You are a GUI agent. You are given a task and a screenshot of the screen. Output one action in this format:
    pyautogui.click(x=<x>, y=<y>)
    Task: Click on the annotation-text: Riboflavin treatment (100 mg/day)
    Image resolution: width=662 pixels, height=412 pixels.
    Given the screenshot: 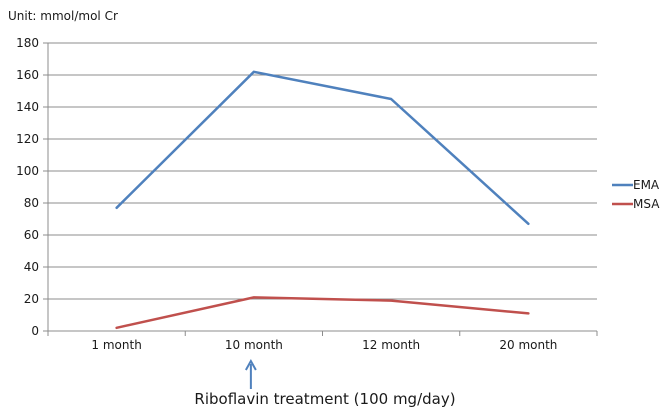 What is the action you would take?
    pyautogui.click(x=324, y=399)
    